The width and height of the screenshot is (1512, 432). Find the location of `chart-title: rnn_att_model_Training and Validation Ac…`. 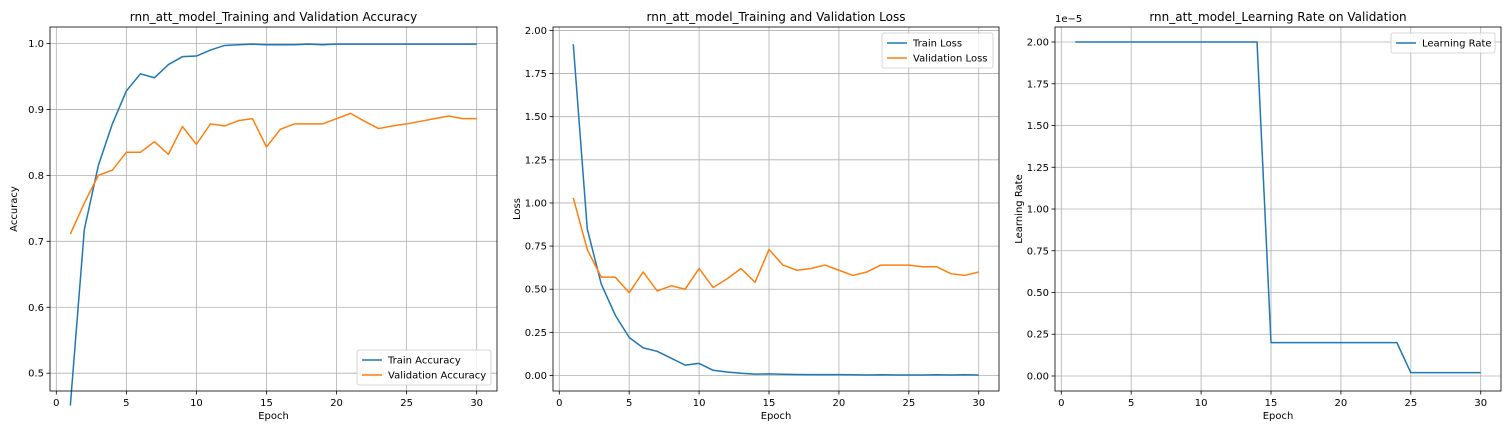

chart-title: rnn_att_model_Training and Validation Ac… is located at coordinates (273, 17).